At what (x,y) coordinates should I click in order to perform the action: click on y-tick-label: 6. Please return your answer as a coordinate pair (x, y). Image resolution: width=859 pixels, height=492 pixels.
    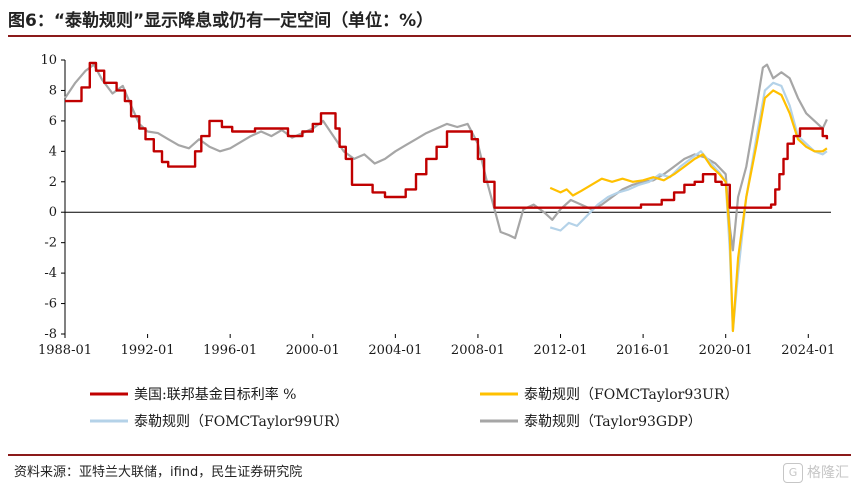
    Looking at the image, I should click on (53, 121).